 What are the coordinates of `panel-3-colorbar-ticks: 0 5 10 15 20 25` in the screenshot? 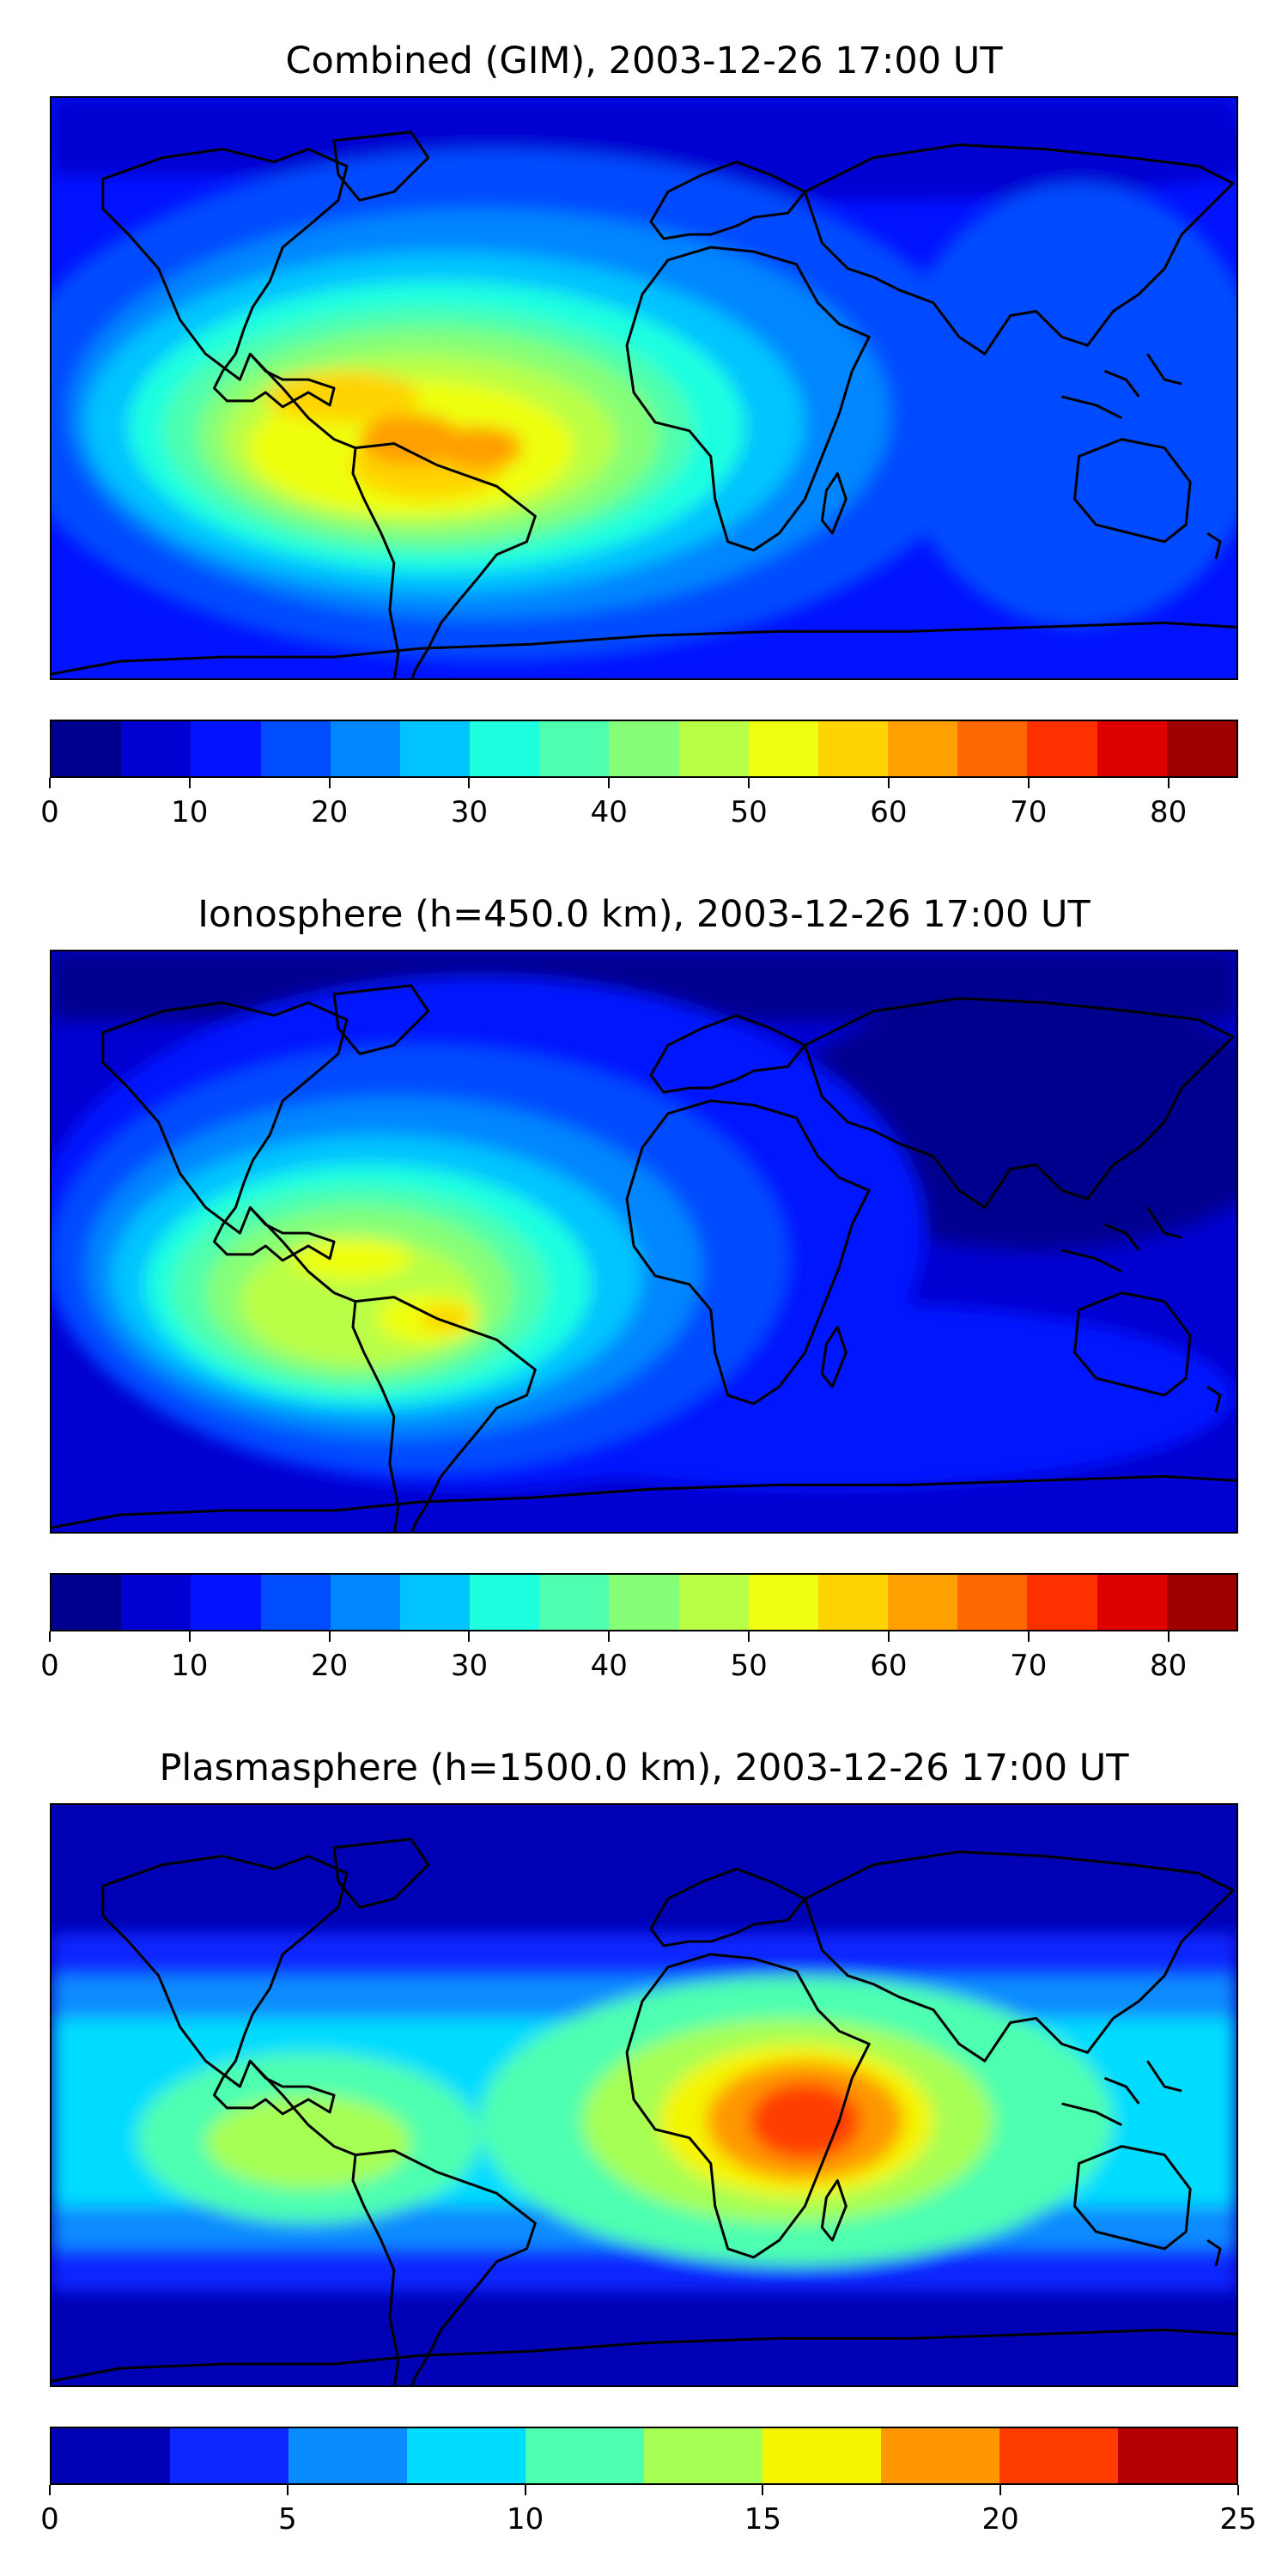 It's located at (649, 2511).